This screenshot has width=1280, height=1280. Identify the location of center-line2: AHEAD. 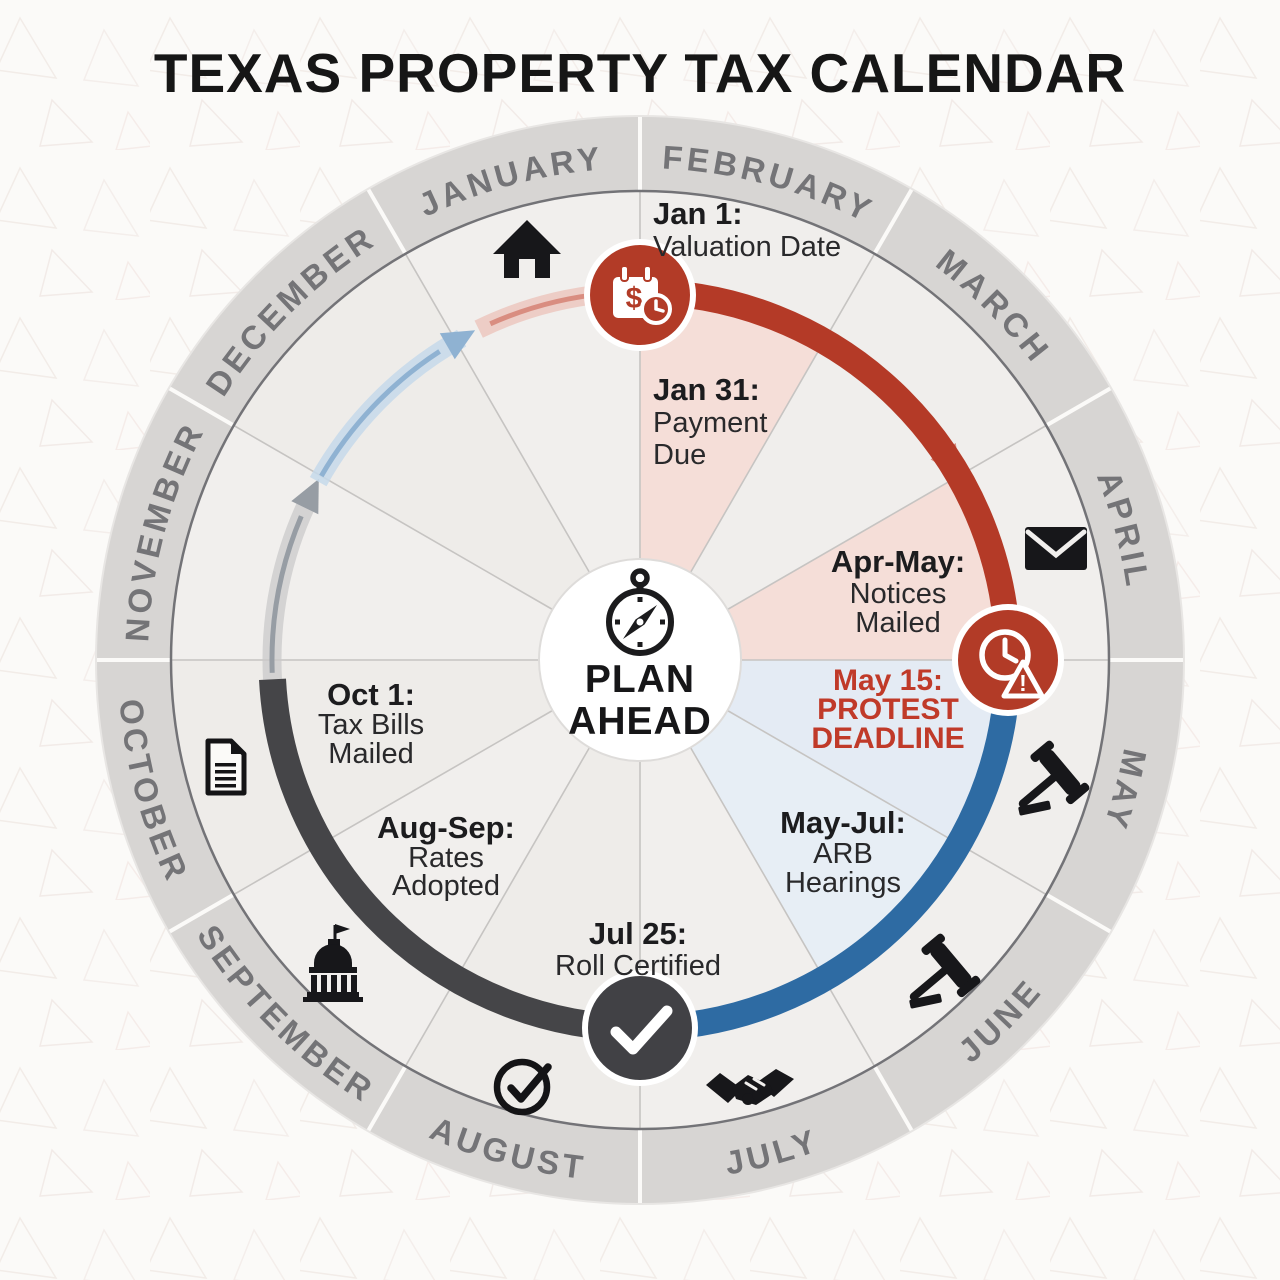
(640, 721).